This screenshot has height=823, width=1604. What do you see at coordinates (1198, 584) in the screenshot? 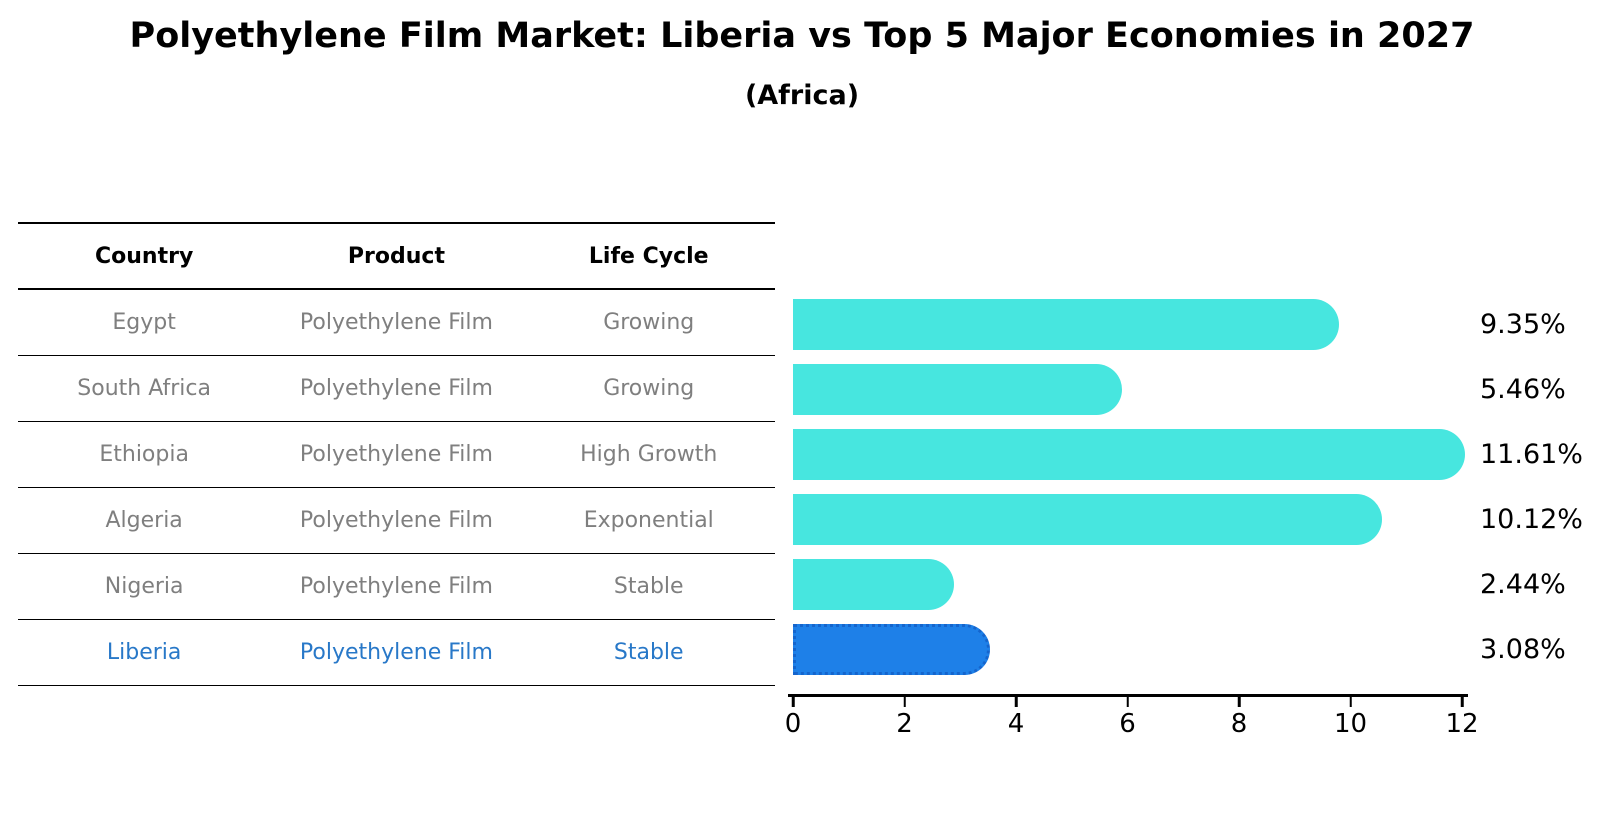
I see `bar-row-nigeria: 2.44%` at bounding box center [1198, 584].